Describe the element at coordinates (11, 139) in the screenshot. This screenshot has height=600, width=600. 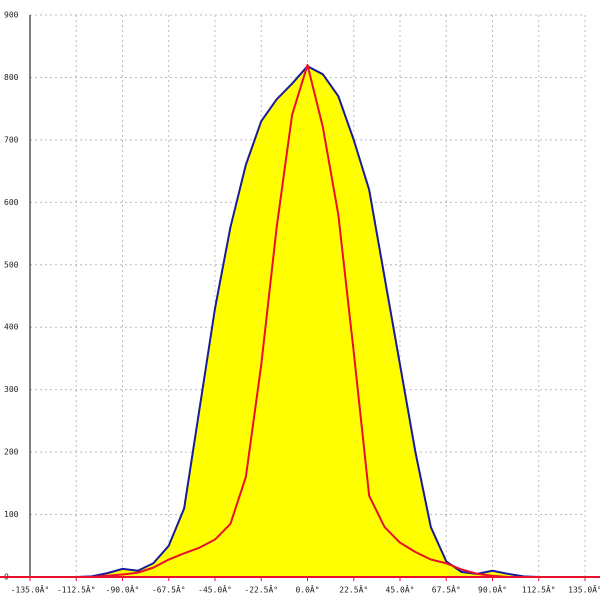
I see `y-tick-label: 700` at that location.